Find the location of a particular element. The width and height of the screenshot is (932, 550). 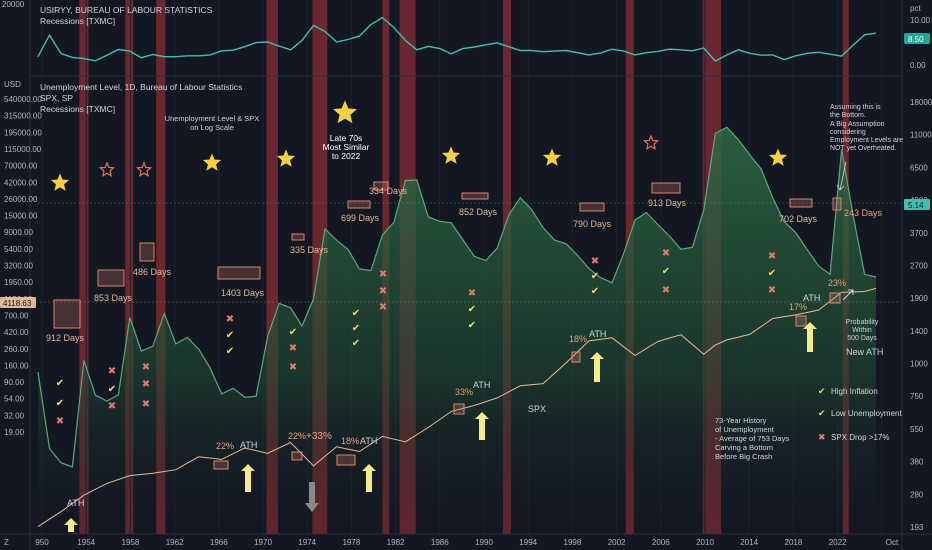

x-tick-label: 2002 is located at coordinates (617, 542).